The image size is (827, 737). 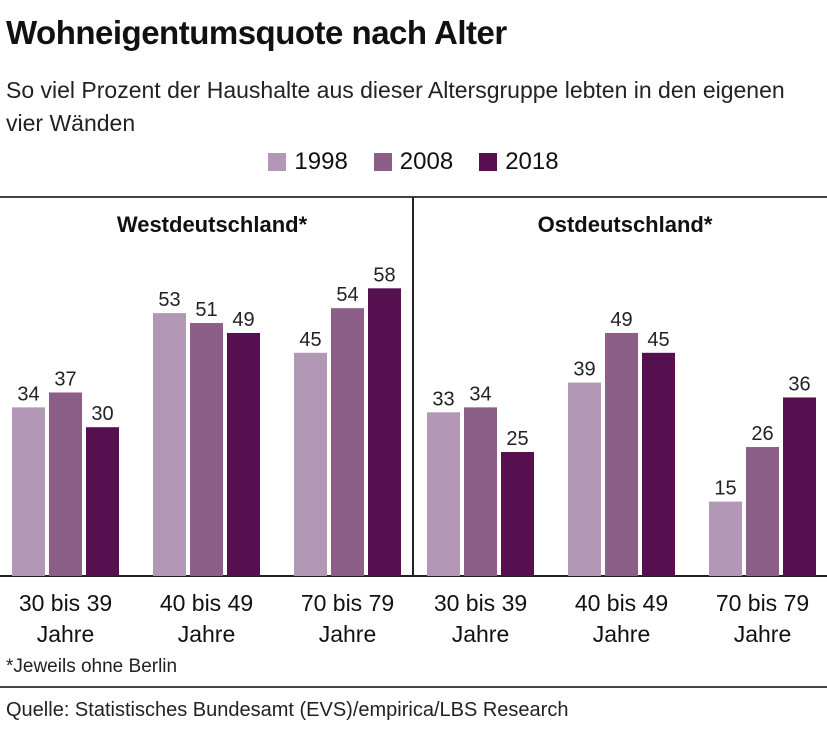 I want to click on category-label-p0-c0: 30 bis 39 Jahre, so click(x=65, y=618).